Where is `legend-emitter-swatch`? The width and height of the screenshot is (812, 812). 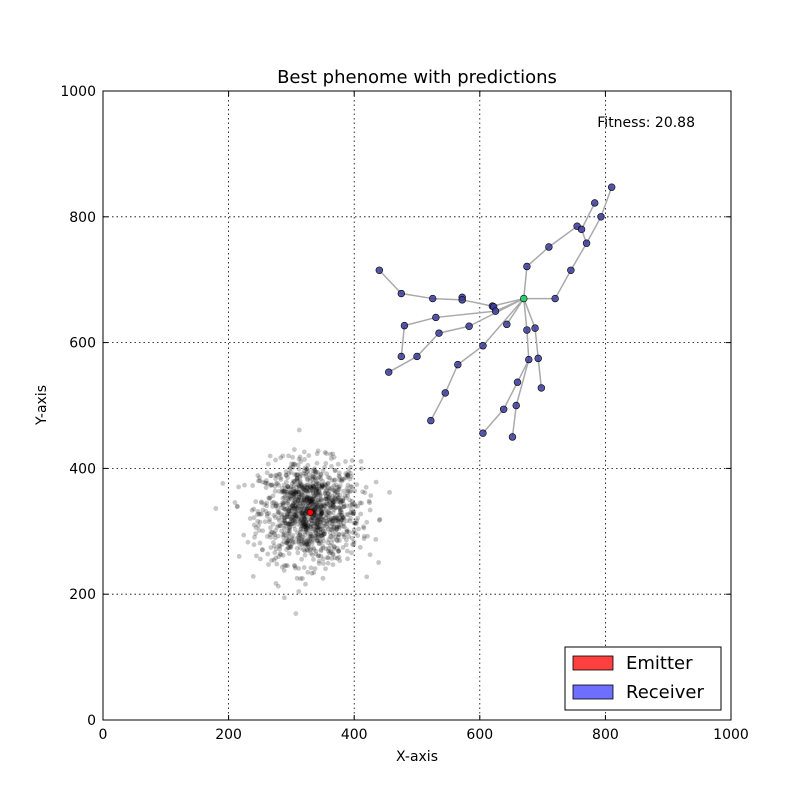
legend-emitter-swatch is located at coordinates (593, 663).